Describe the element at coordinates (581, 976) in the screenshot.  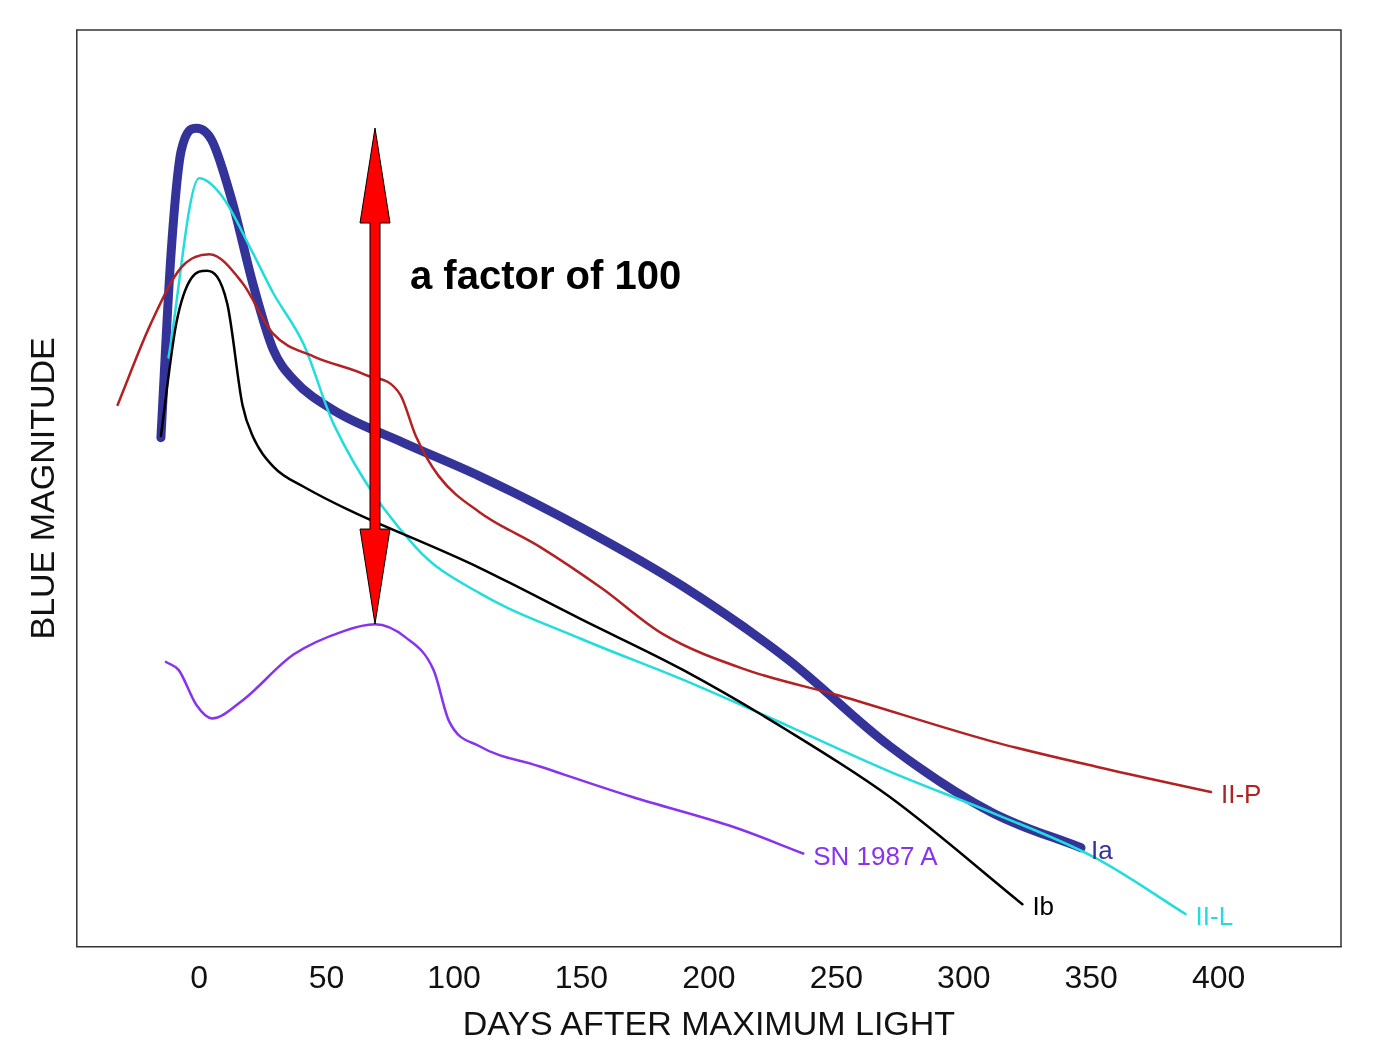
I see `x-tick-label: 150` at that location.